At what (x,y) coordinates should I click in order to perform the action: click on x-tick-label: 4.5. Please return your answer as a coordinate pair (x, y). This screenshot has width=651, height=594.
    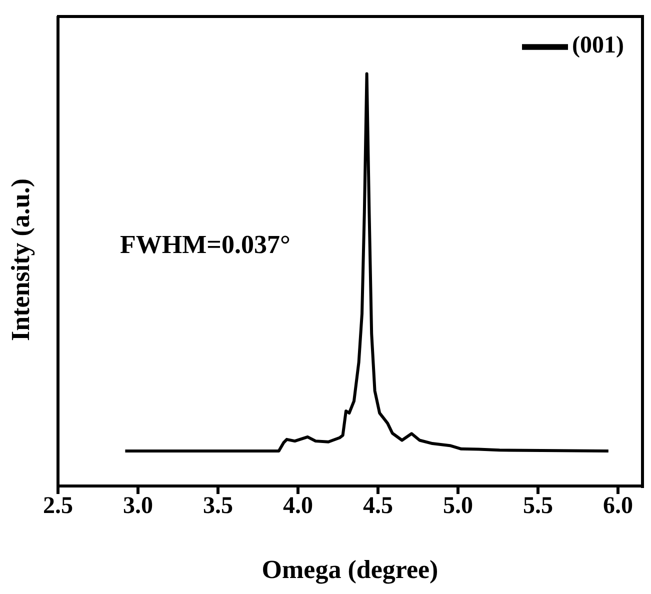
    Looking at the image, I should click on (378, 506).